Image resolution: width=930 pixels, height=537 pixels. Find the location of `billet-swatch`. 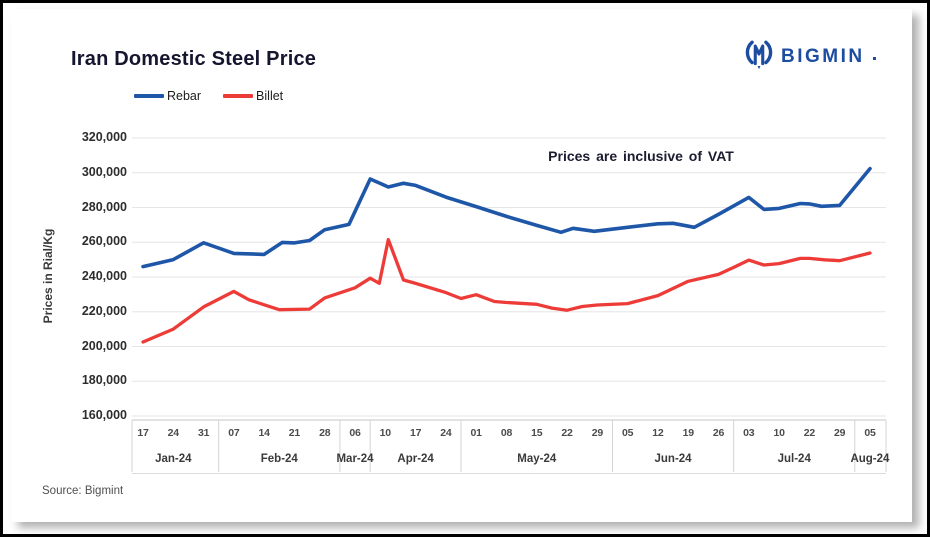

billet-swatch is located at coordinates (238, 96).